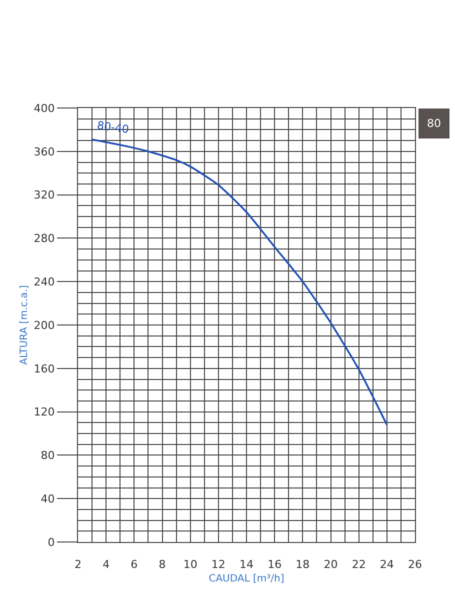 This screenshot has height=600, width=455. I want to click on text: 80-40, so click(113, 127).